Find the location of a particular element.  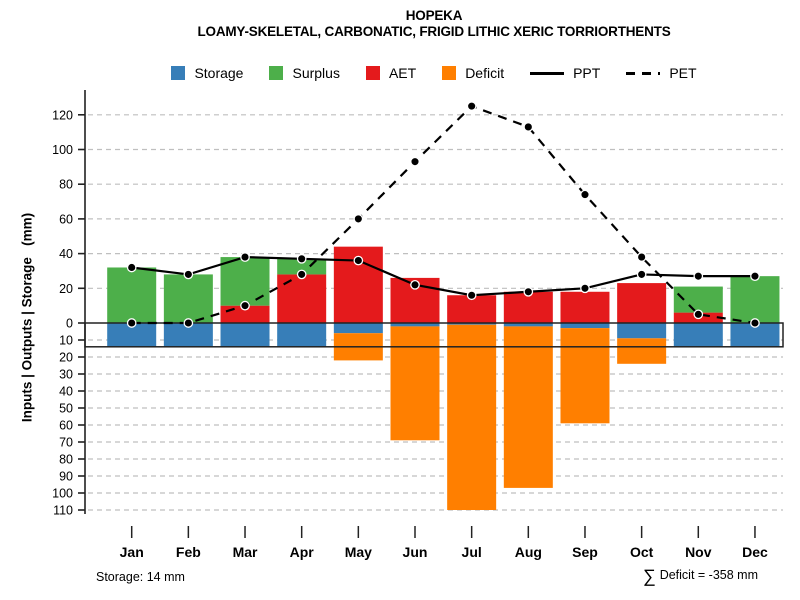

legend-item-ppt: PPT is located at coordinates (565, 73).